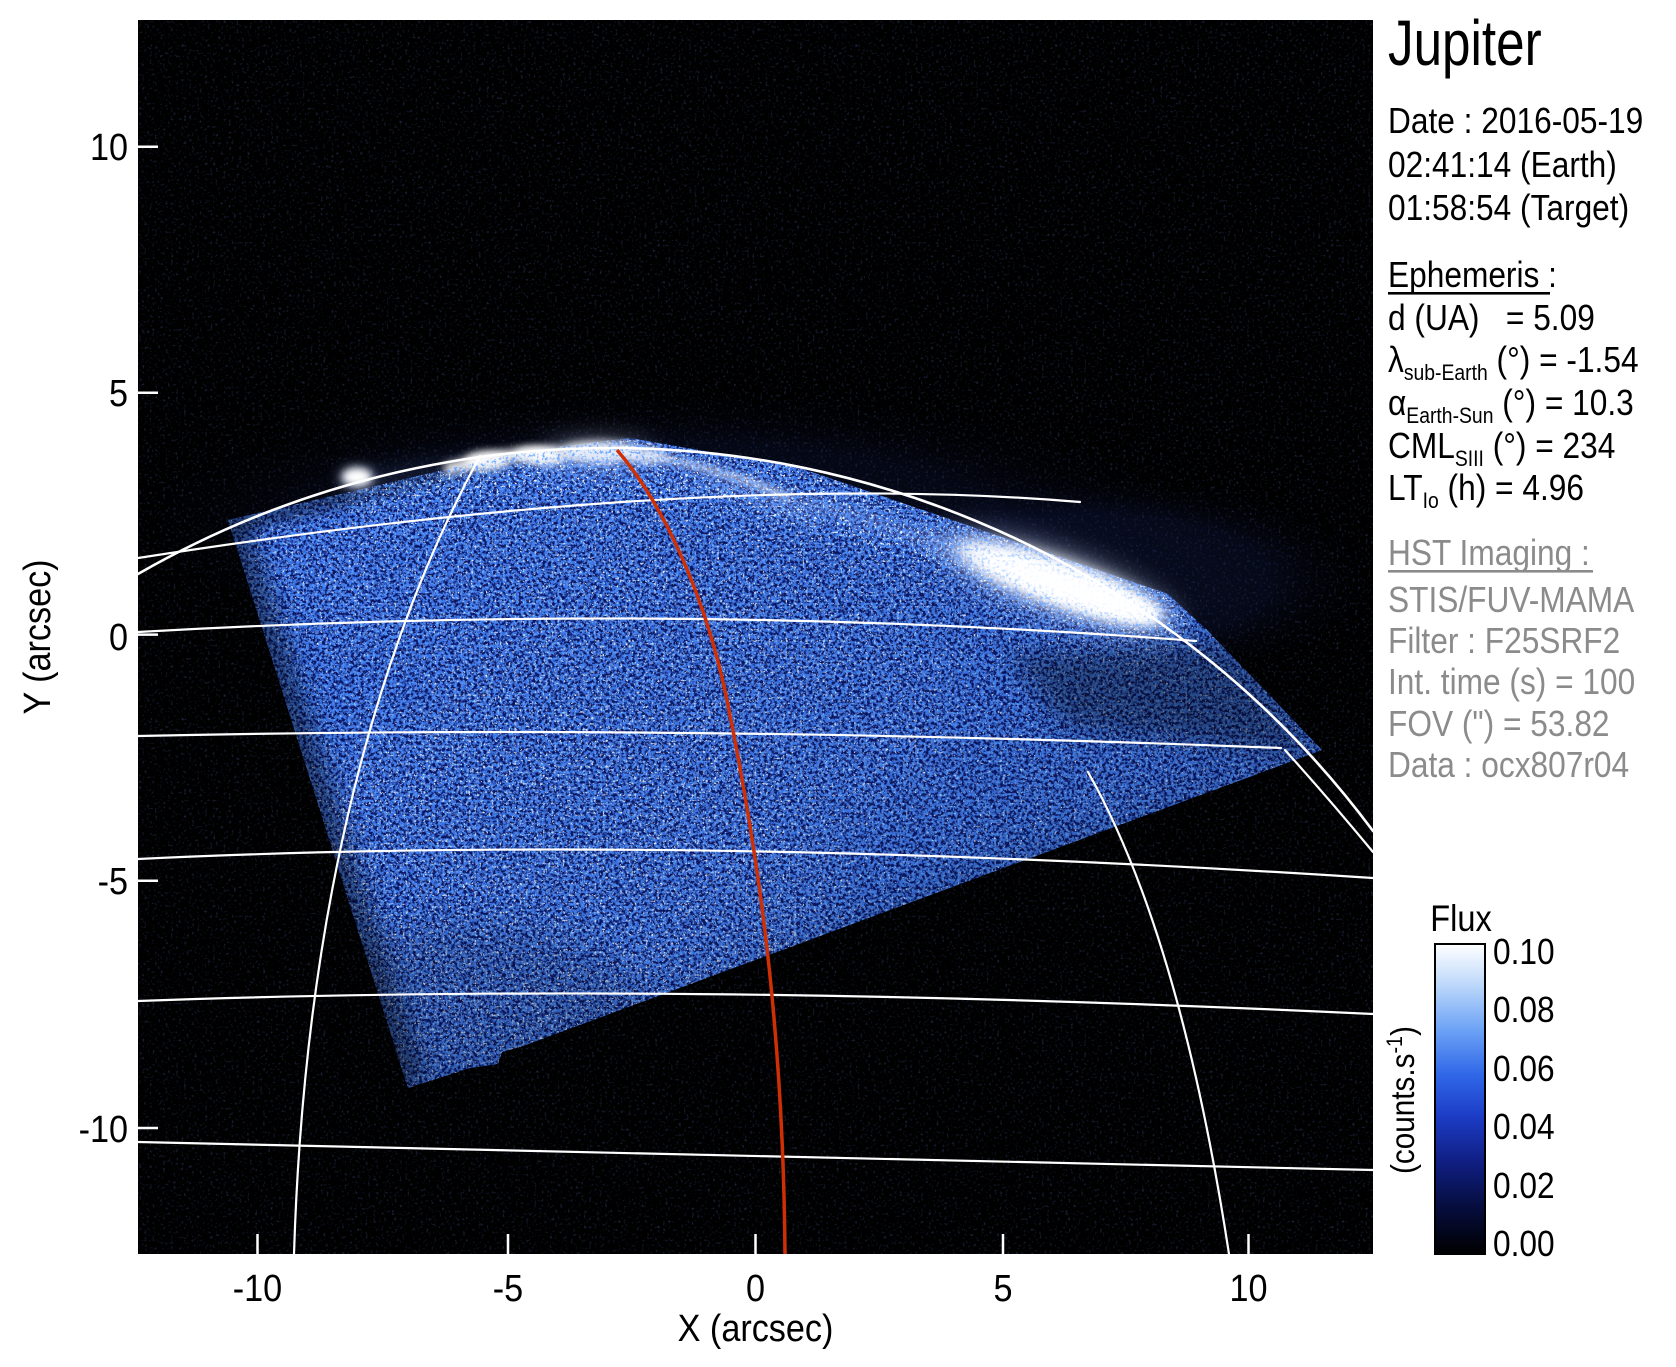 This screenshot has width=1676, height=1367. I want to click on svg-text: X (arcsec), so click(756, 1327).